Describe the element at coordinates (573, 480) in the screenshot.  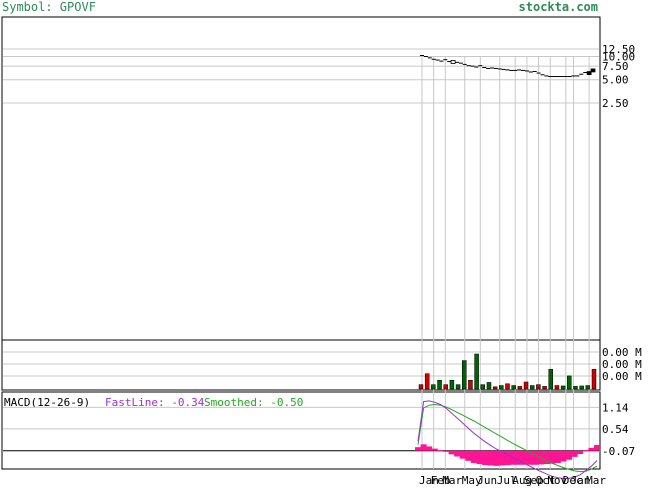
I see `x-tick-label: Dec` at that location.